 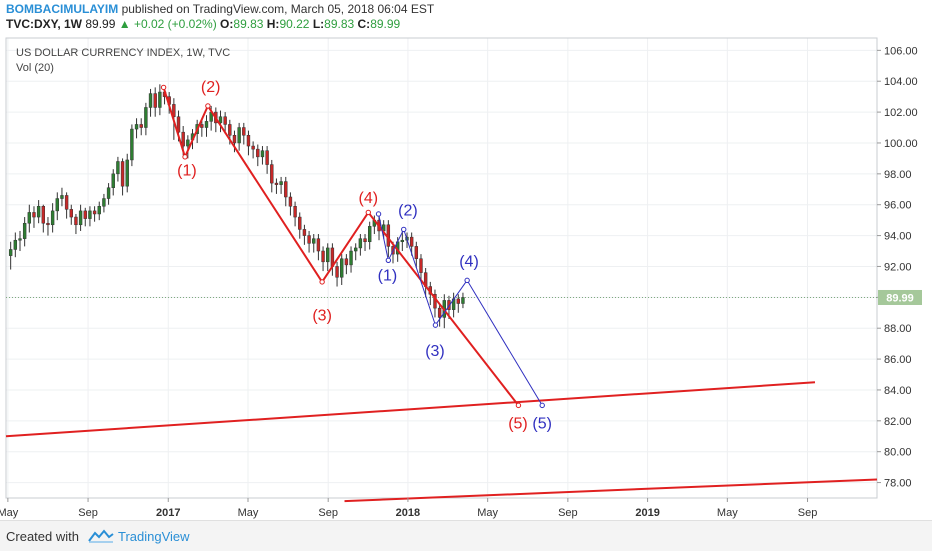 I want to click on y-tick-label: 84.00, so click(x=898, y=391).